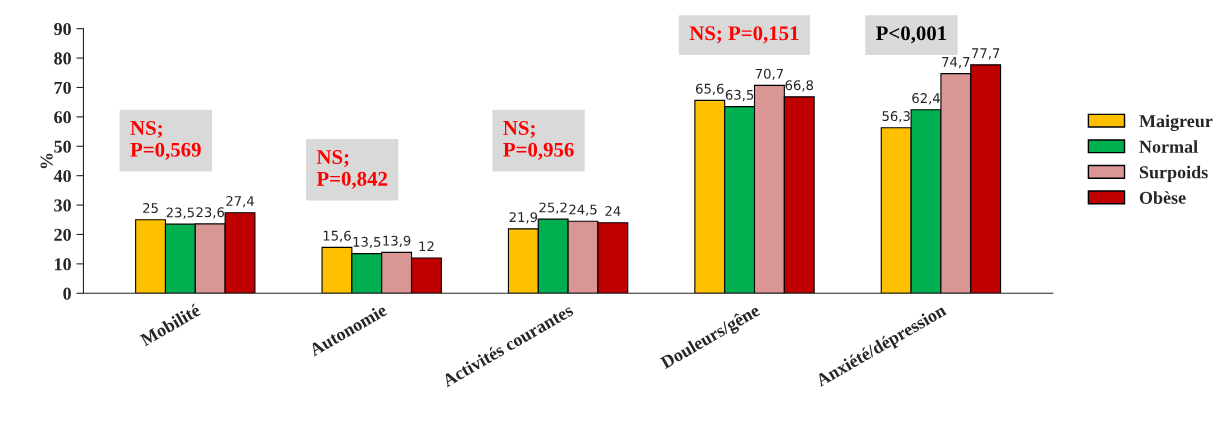  I want to click on data-label: 77,7, so click(986, 54).